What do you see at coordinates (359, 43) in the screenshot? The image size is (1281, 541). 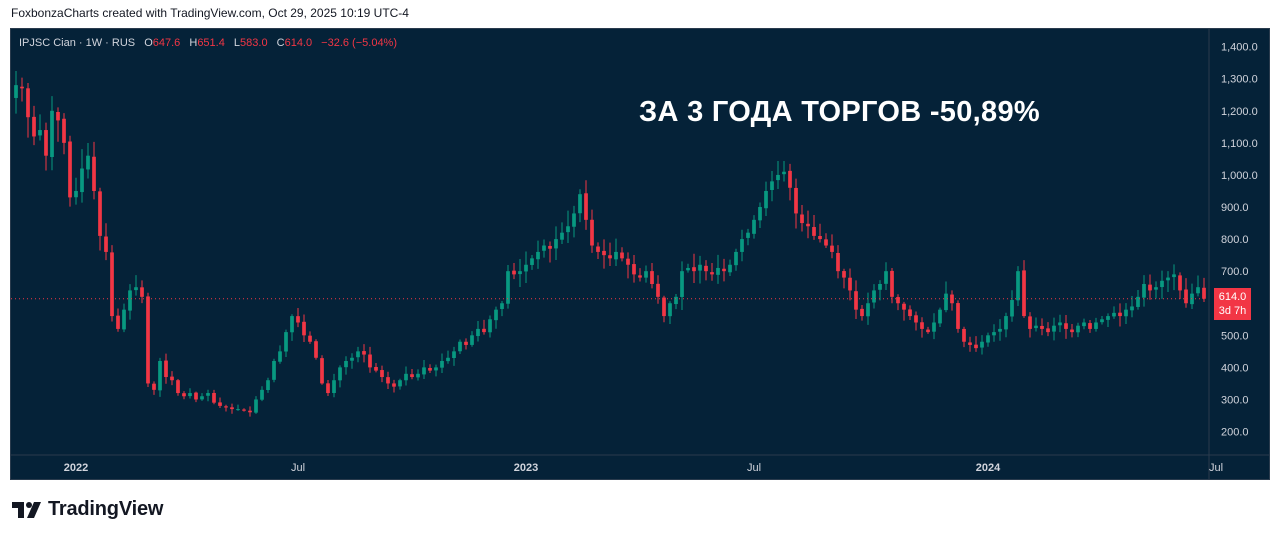 I see `legend-change: −32.6 (−5.04%)` at bounding box center [359, 43].